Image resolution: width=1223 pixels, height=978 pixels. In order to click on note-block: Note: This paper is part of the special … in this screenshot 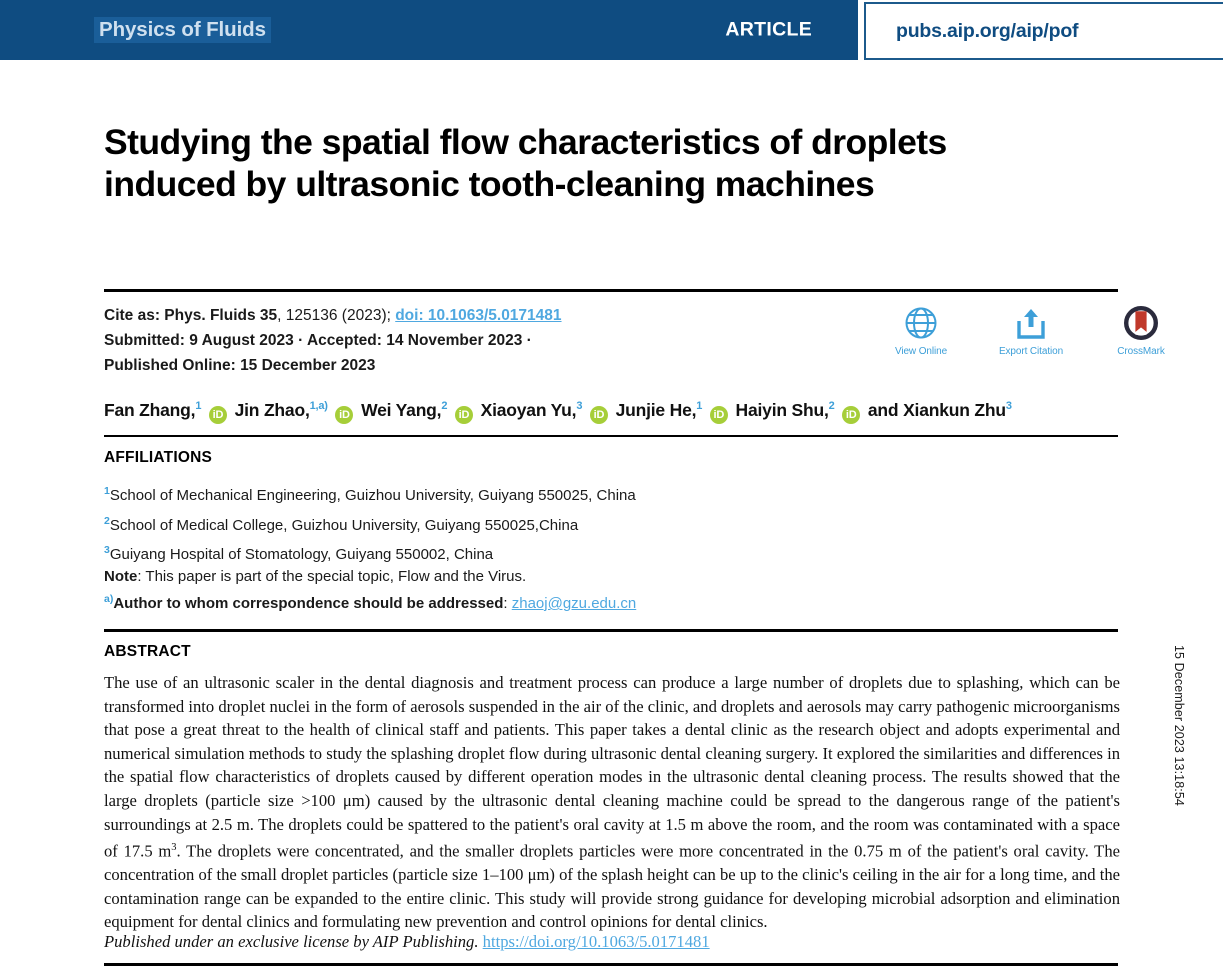, I will do `click(554, 590)`.